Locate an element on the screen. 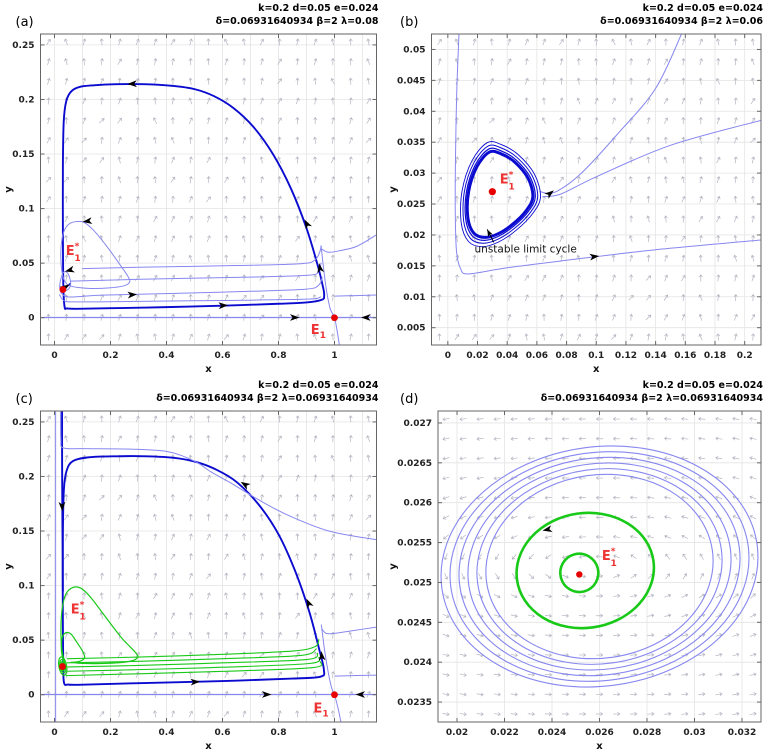  panel-title-line2: δ=0.06931640934 β=2 λ=0.08 is located at coordinates (297, 21).